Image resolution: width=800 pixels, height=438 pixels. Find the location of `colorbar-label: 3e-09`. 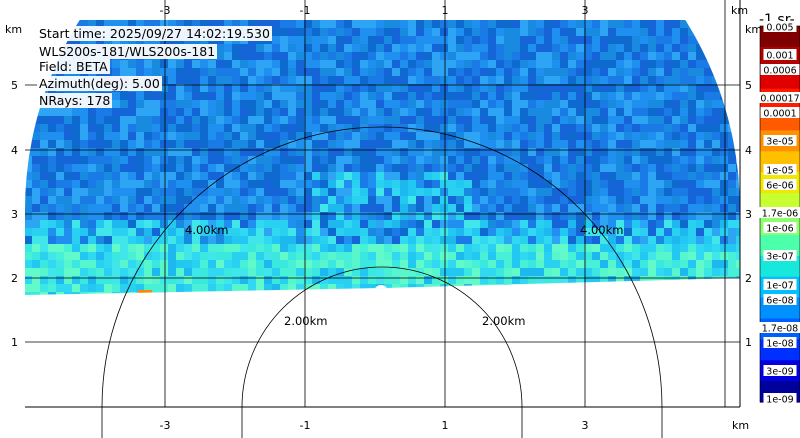

colorbar-label: 3e-09 is located at coordinates (780, 371).